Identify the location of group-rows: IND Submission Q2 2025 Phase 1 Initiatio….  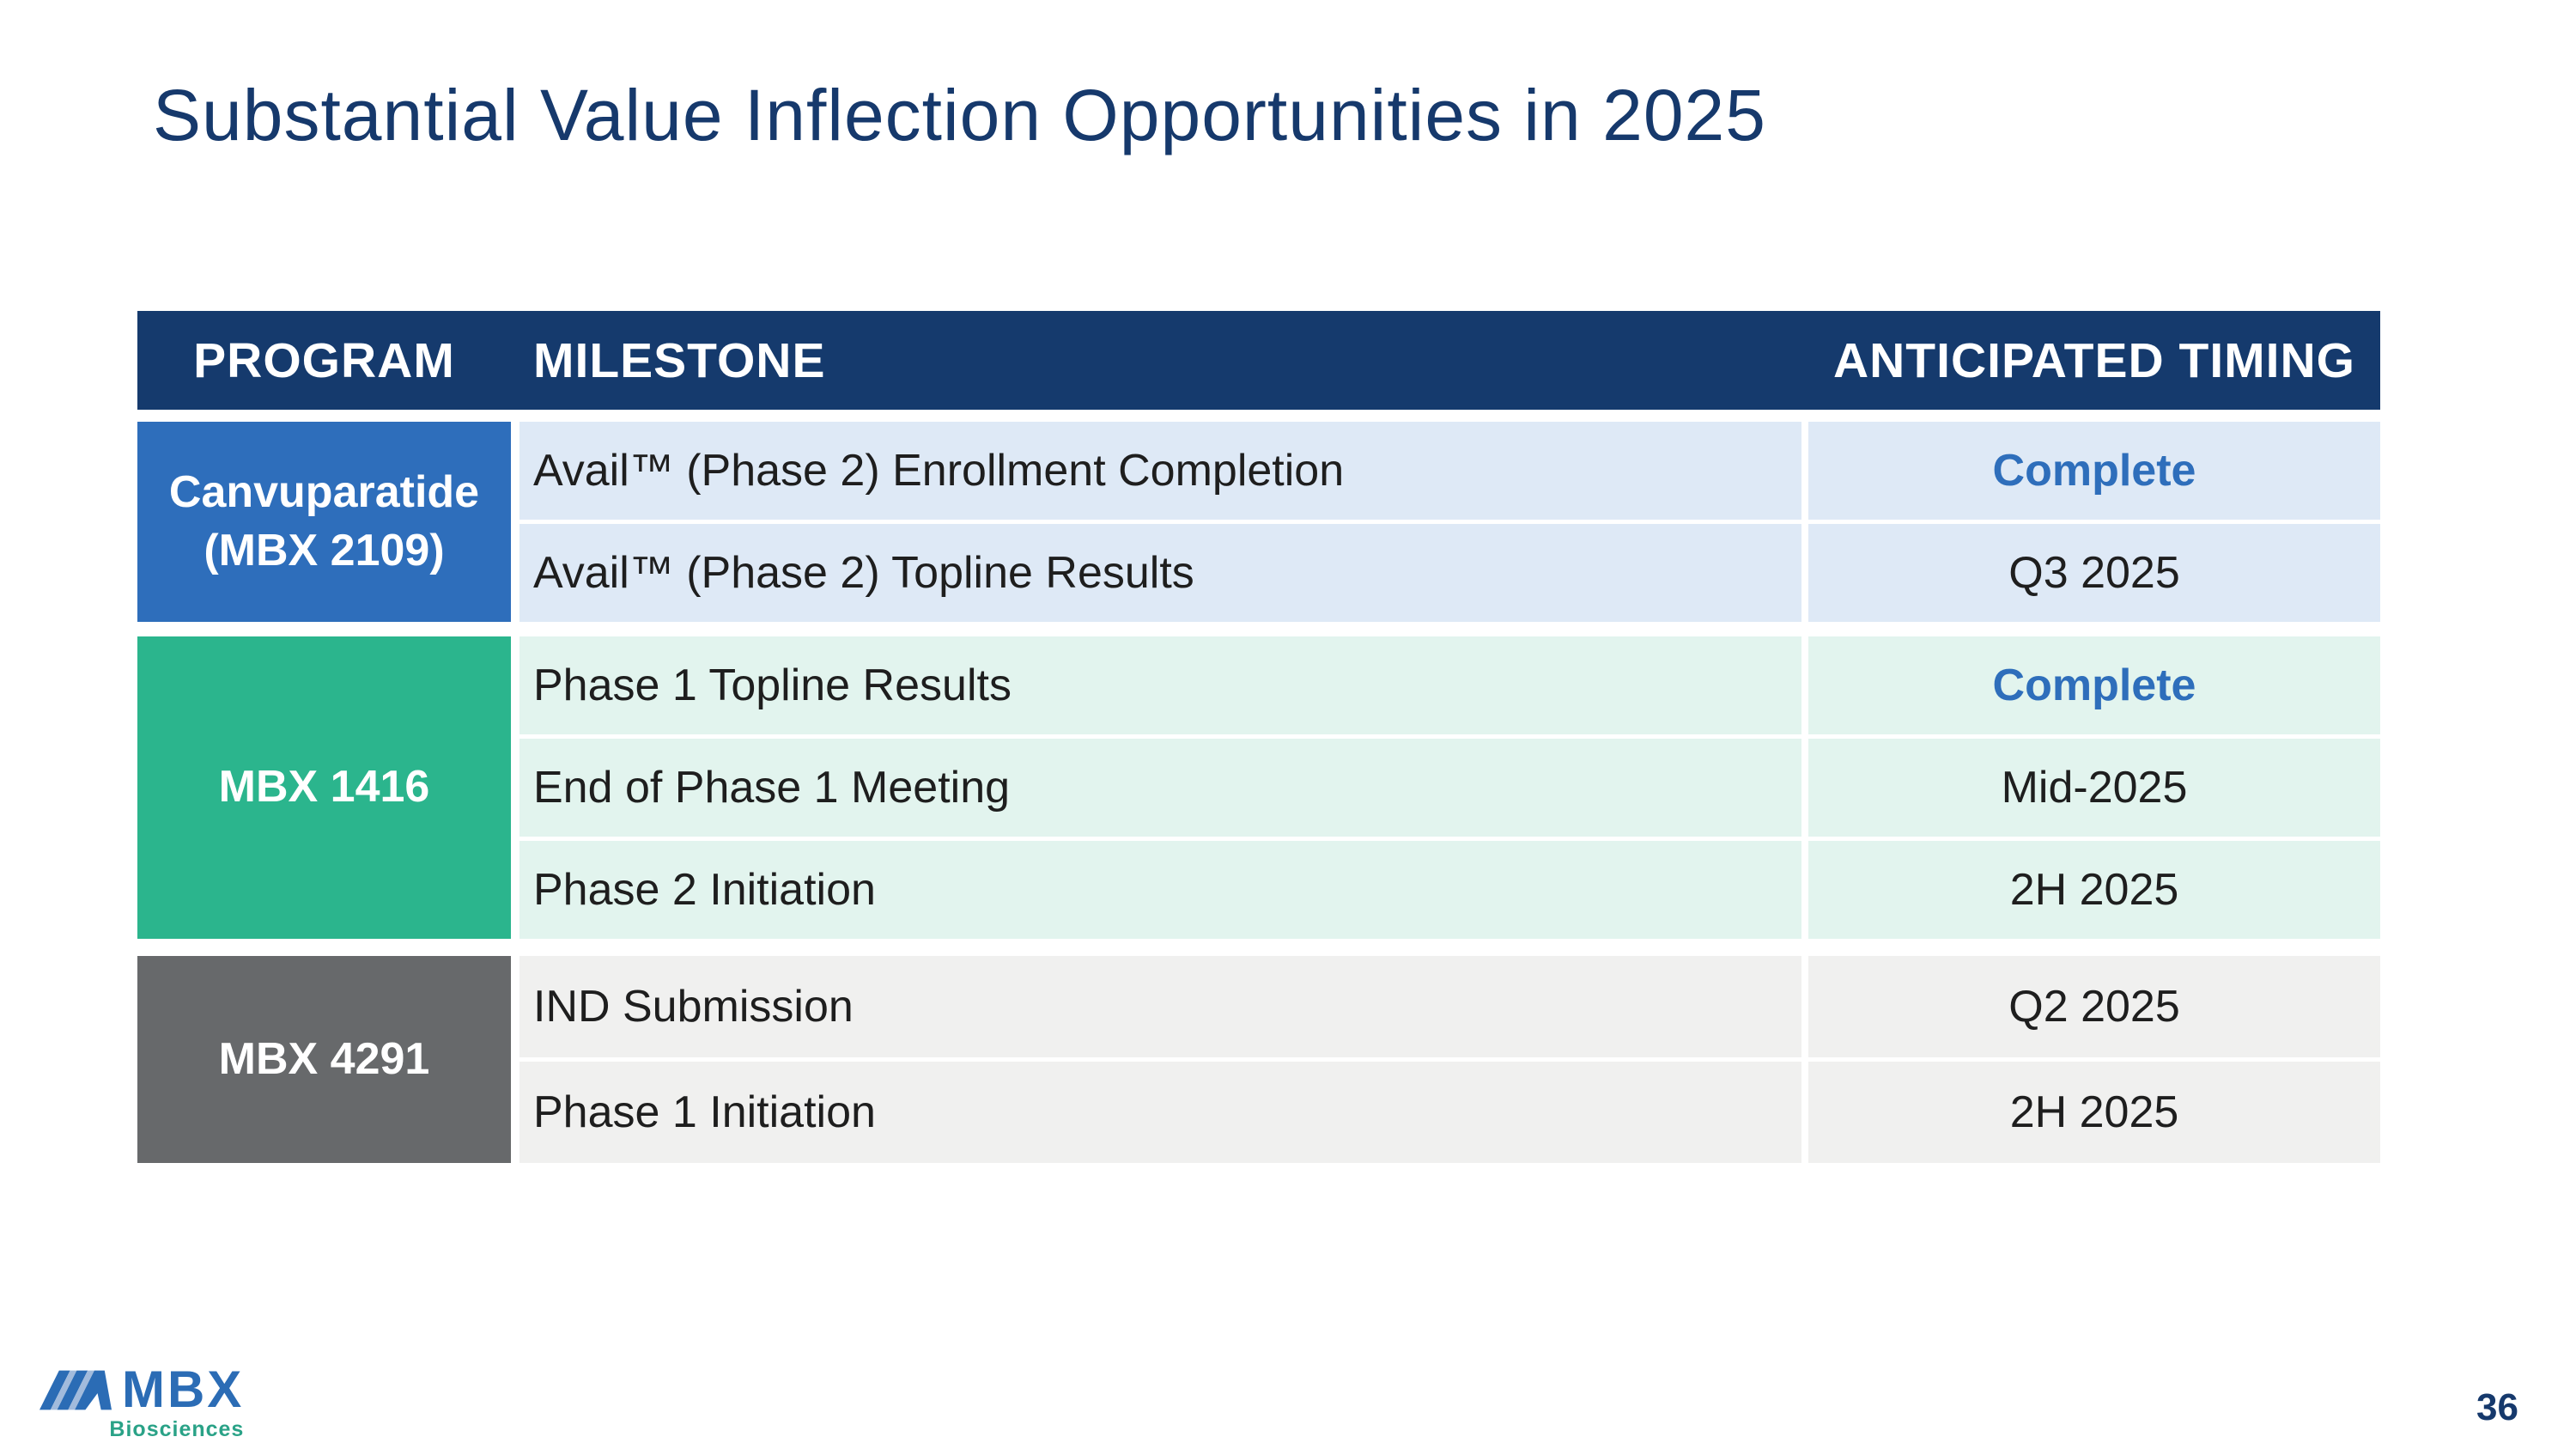
(1449, 1059).